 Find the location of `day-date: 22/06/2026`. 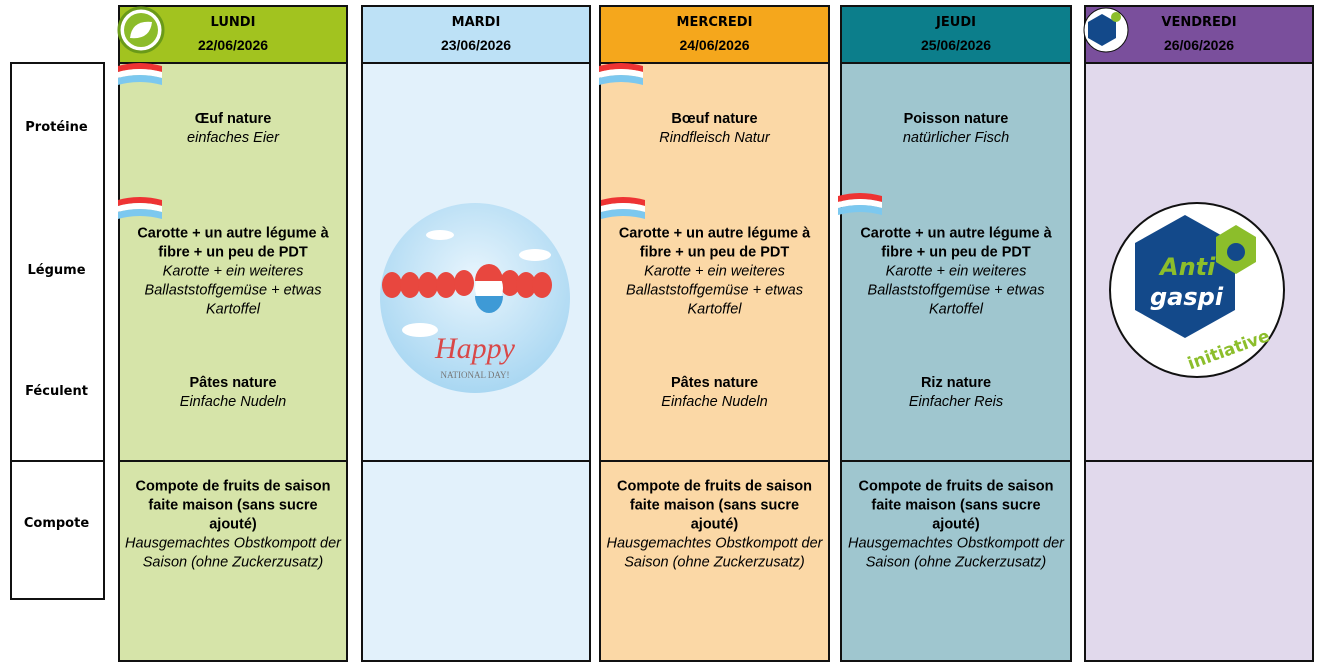

day-date: 22/06/2026 is located at coordinates (233, 45).